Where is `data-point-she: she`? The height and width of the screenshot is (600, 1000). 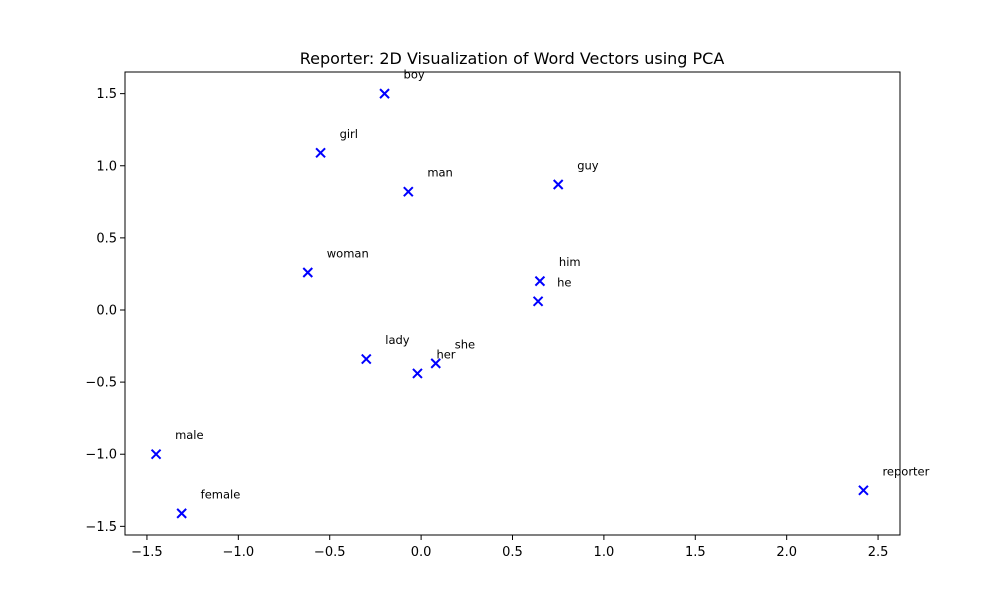
data-point-she: she is located at coordinates (452, 353).